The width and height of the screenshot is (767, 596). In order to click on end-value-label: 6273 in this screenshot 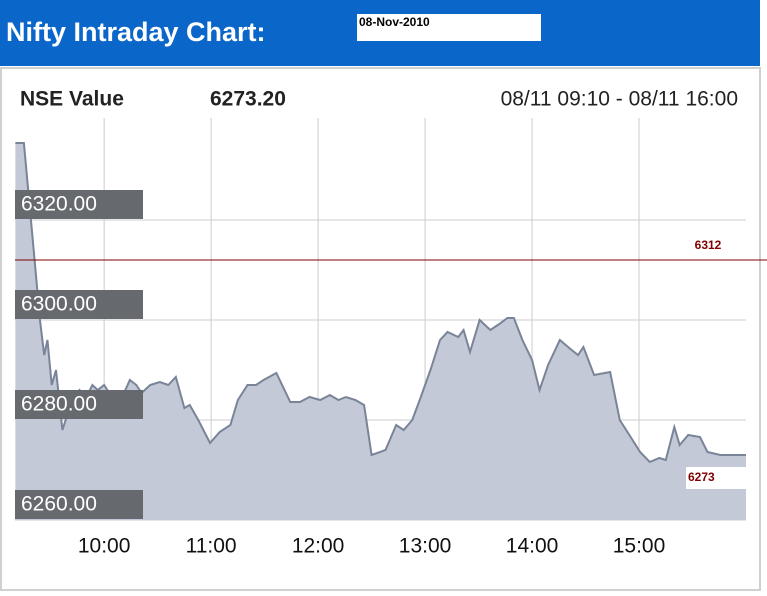, I will do `click(701, 477)`.